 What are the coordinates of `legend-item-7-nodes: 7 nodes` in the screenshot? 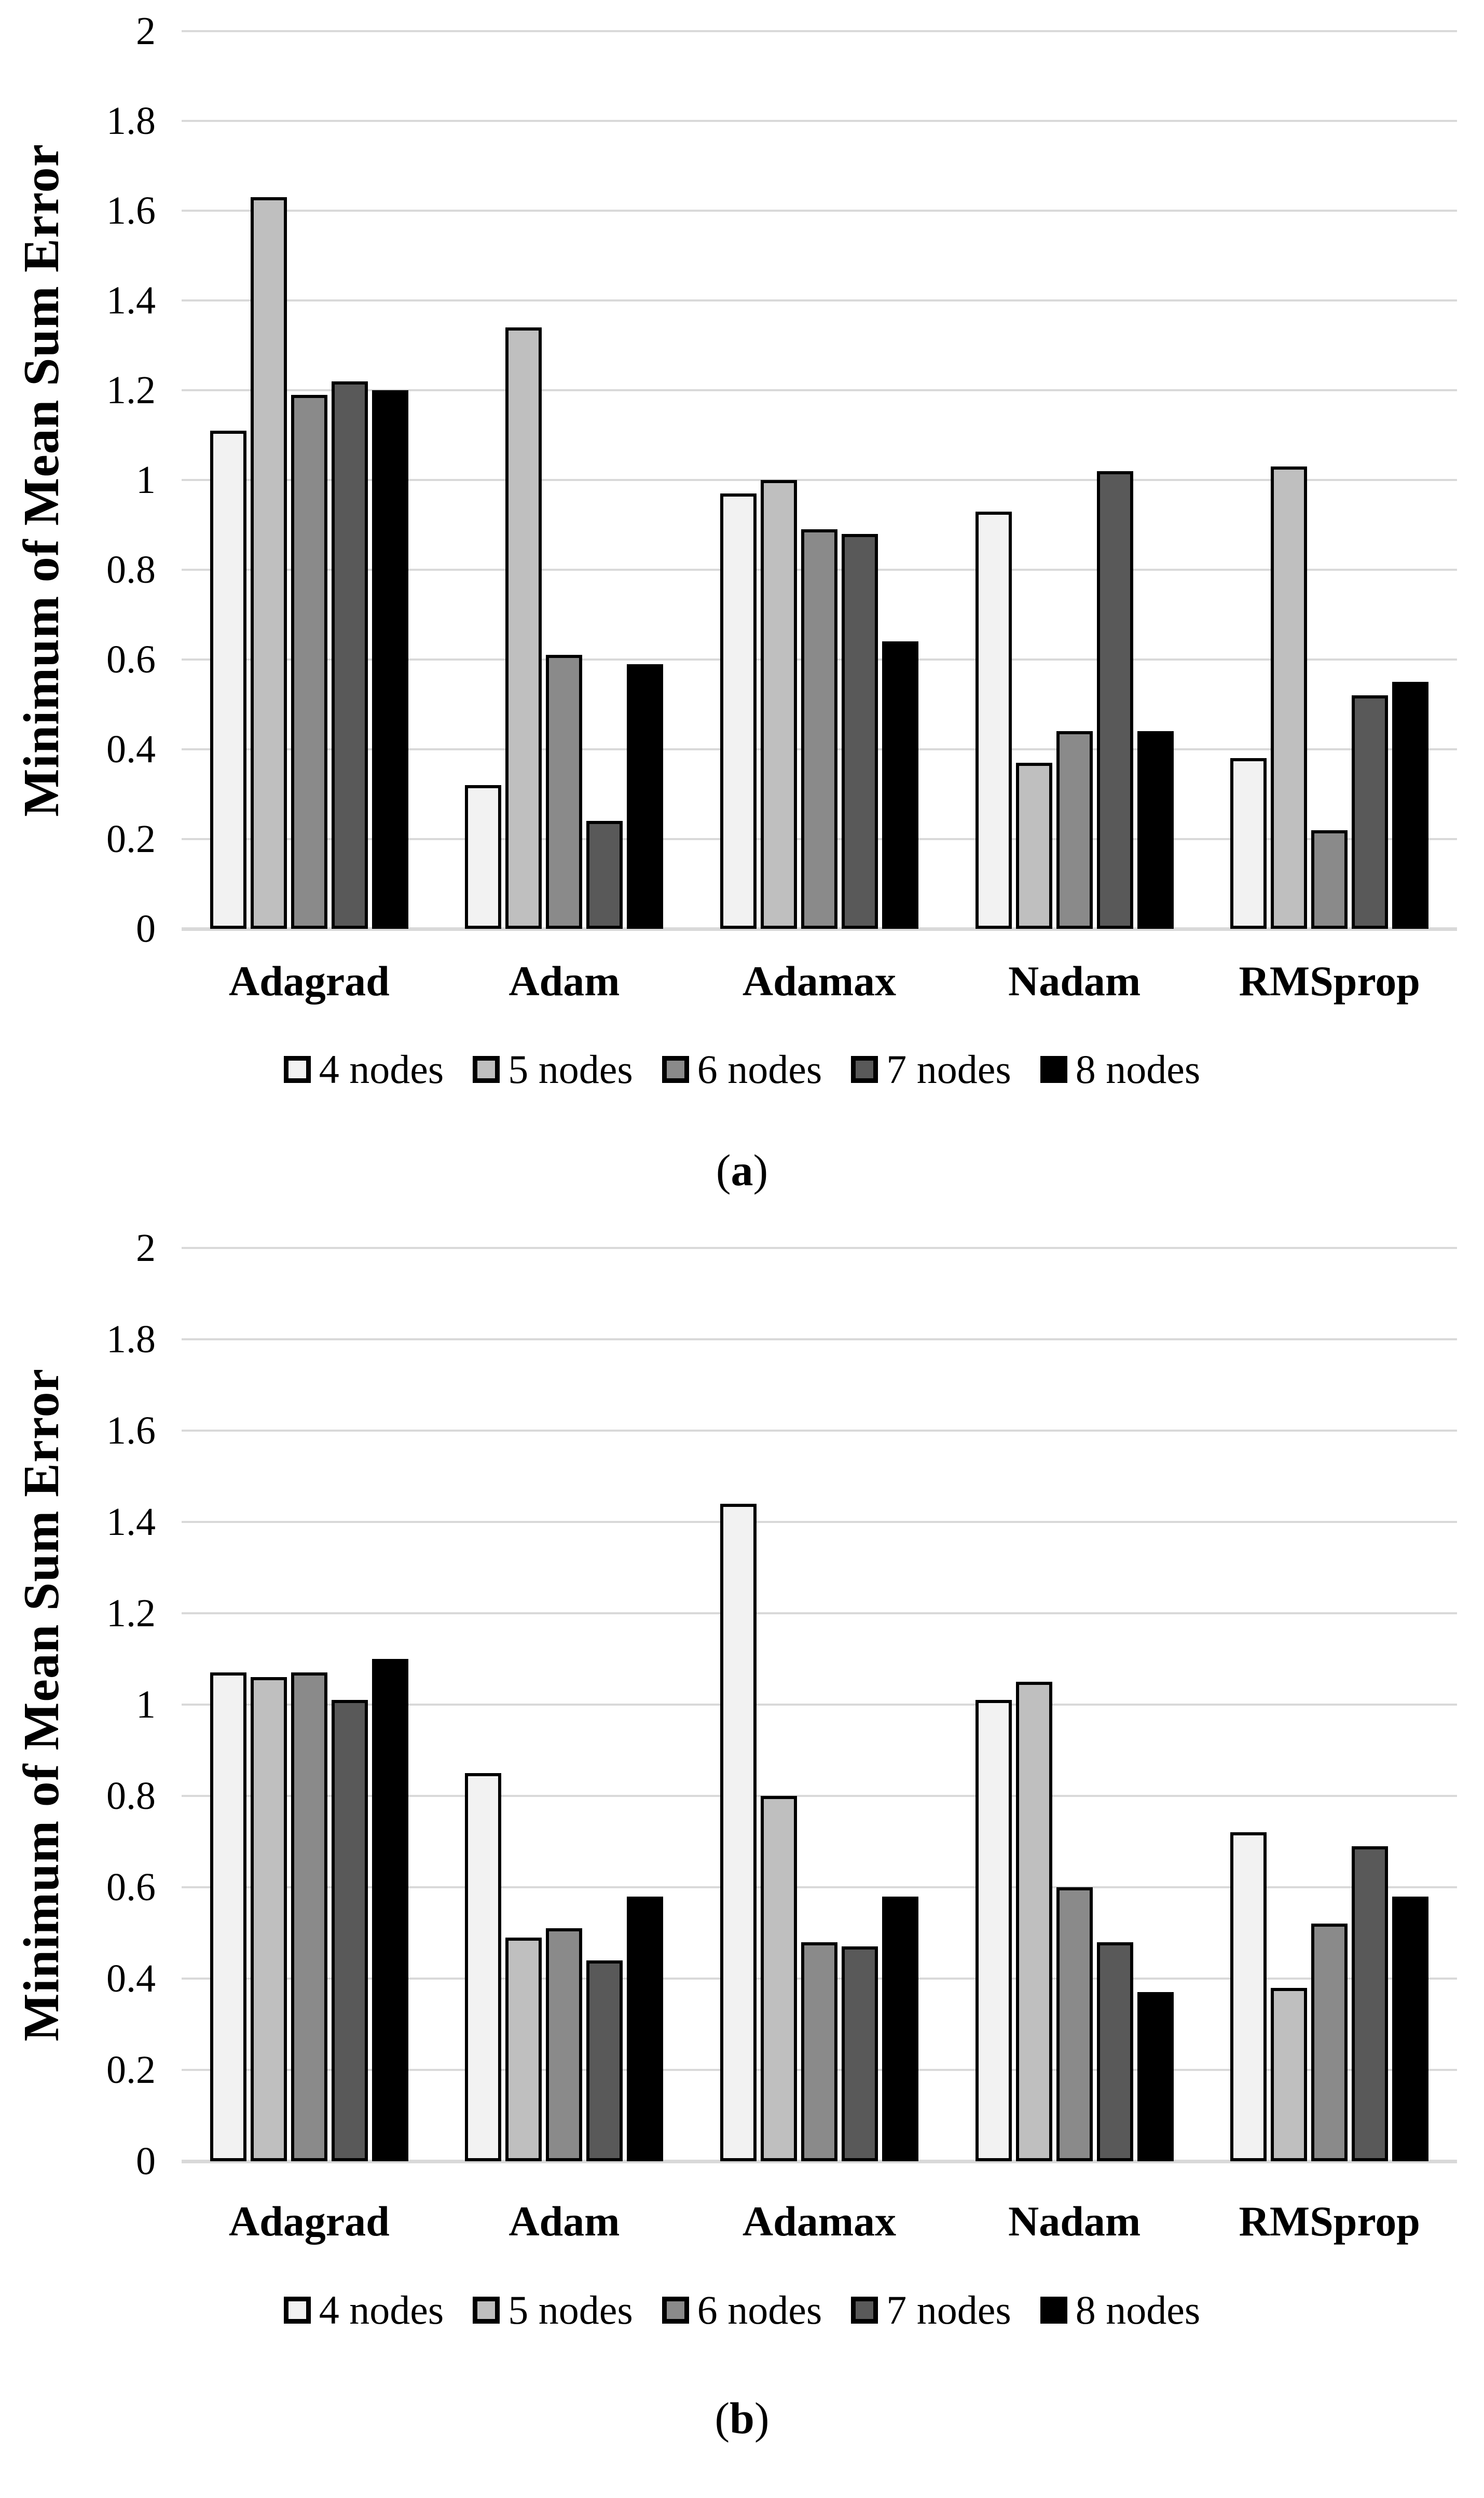 It's located at (931, 1069).